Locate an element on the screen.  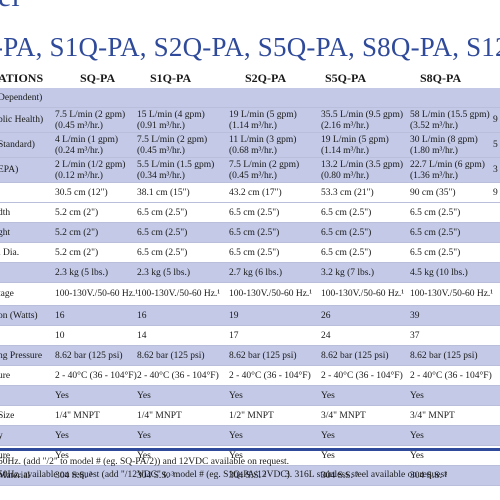
spec-cell: 11 L/min (3 gpm) (0.68 m³/hr.) is located at coordinates (263, 145).